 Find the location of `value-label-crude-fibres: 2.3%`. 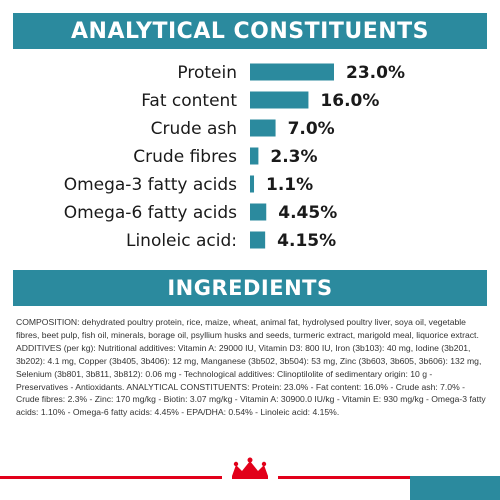

value-label-crude-fibres: 2.3% is located at coordinates (293, 157).